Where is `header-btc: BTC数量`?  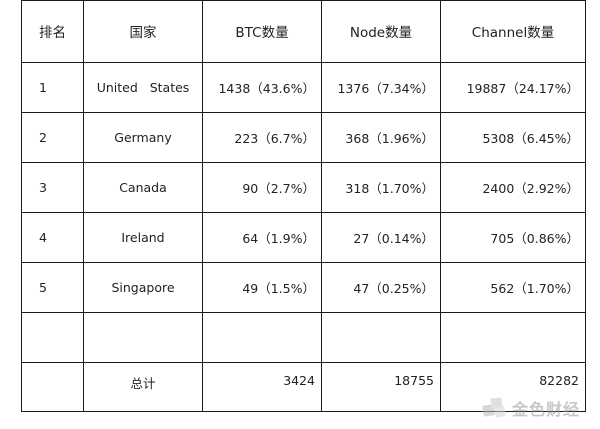 header-btc: BTC数量 is located at coordinates (262, 31).